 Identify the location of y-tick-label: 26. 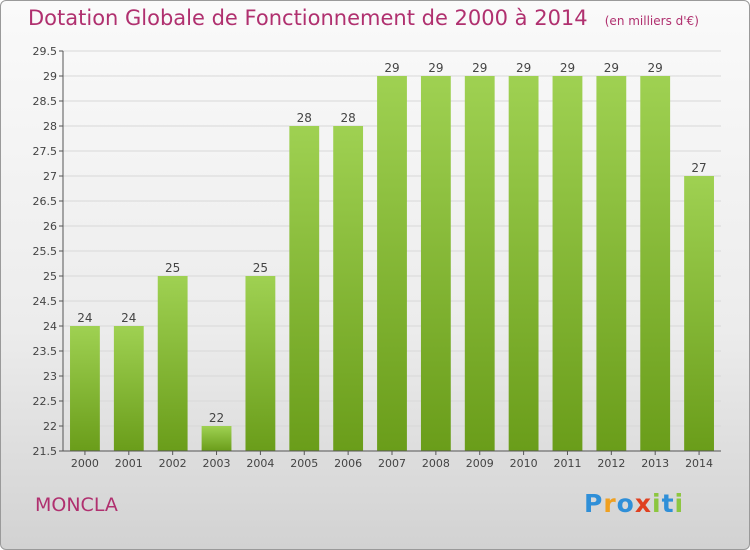
(50, 226).